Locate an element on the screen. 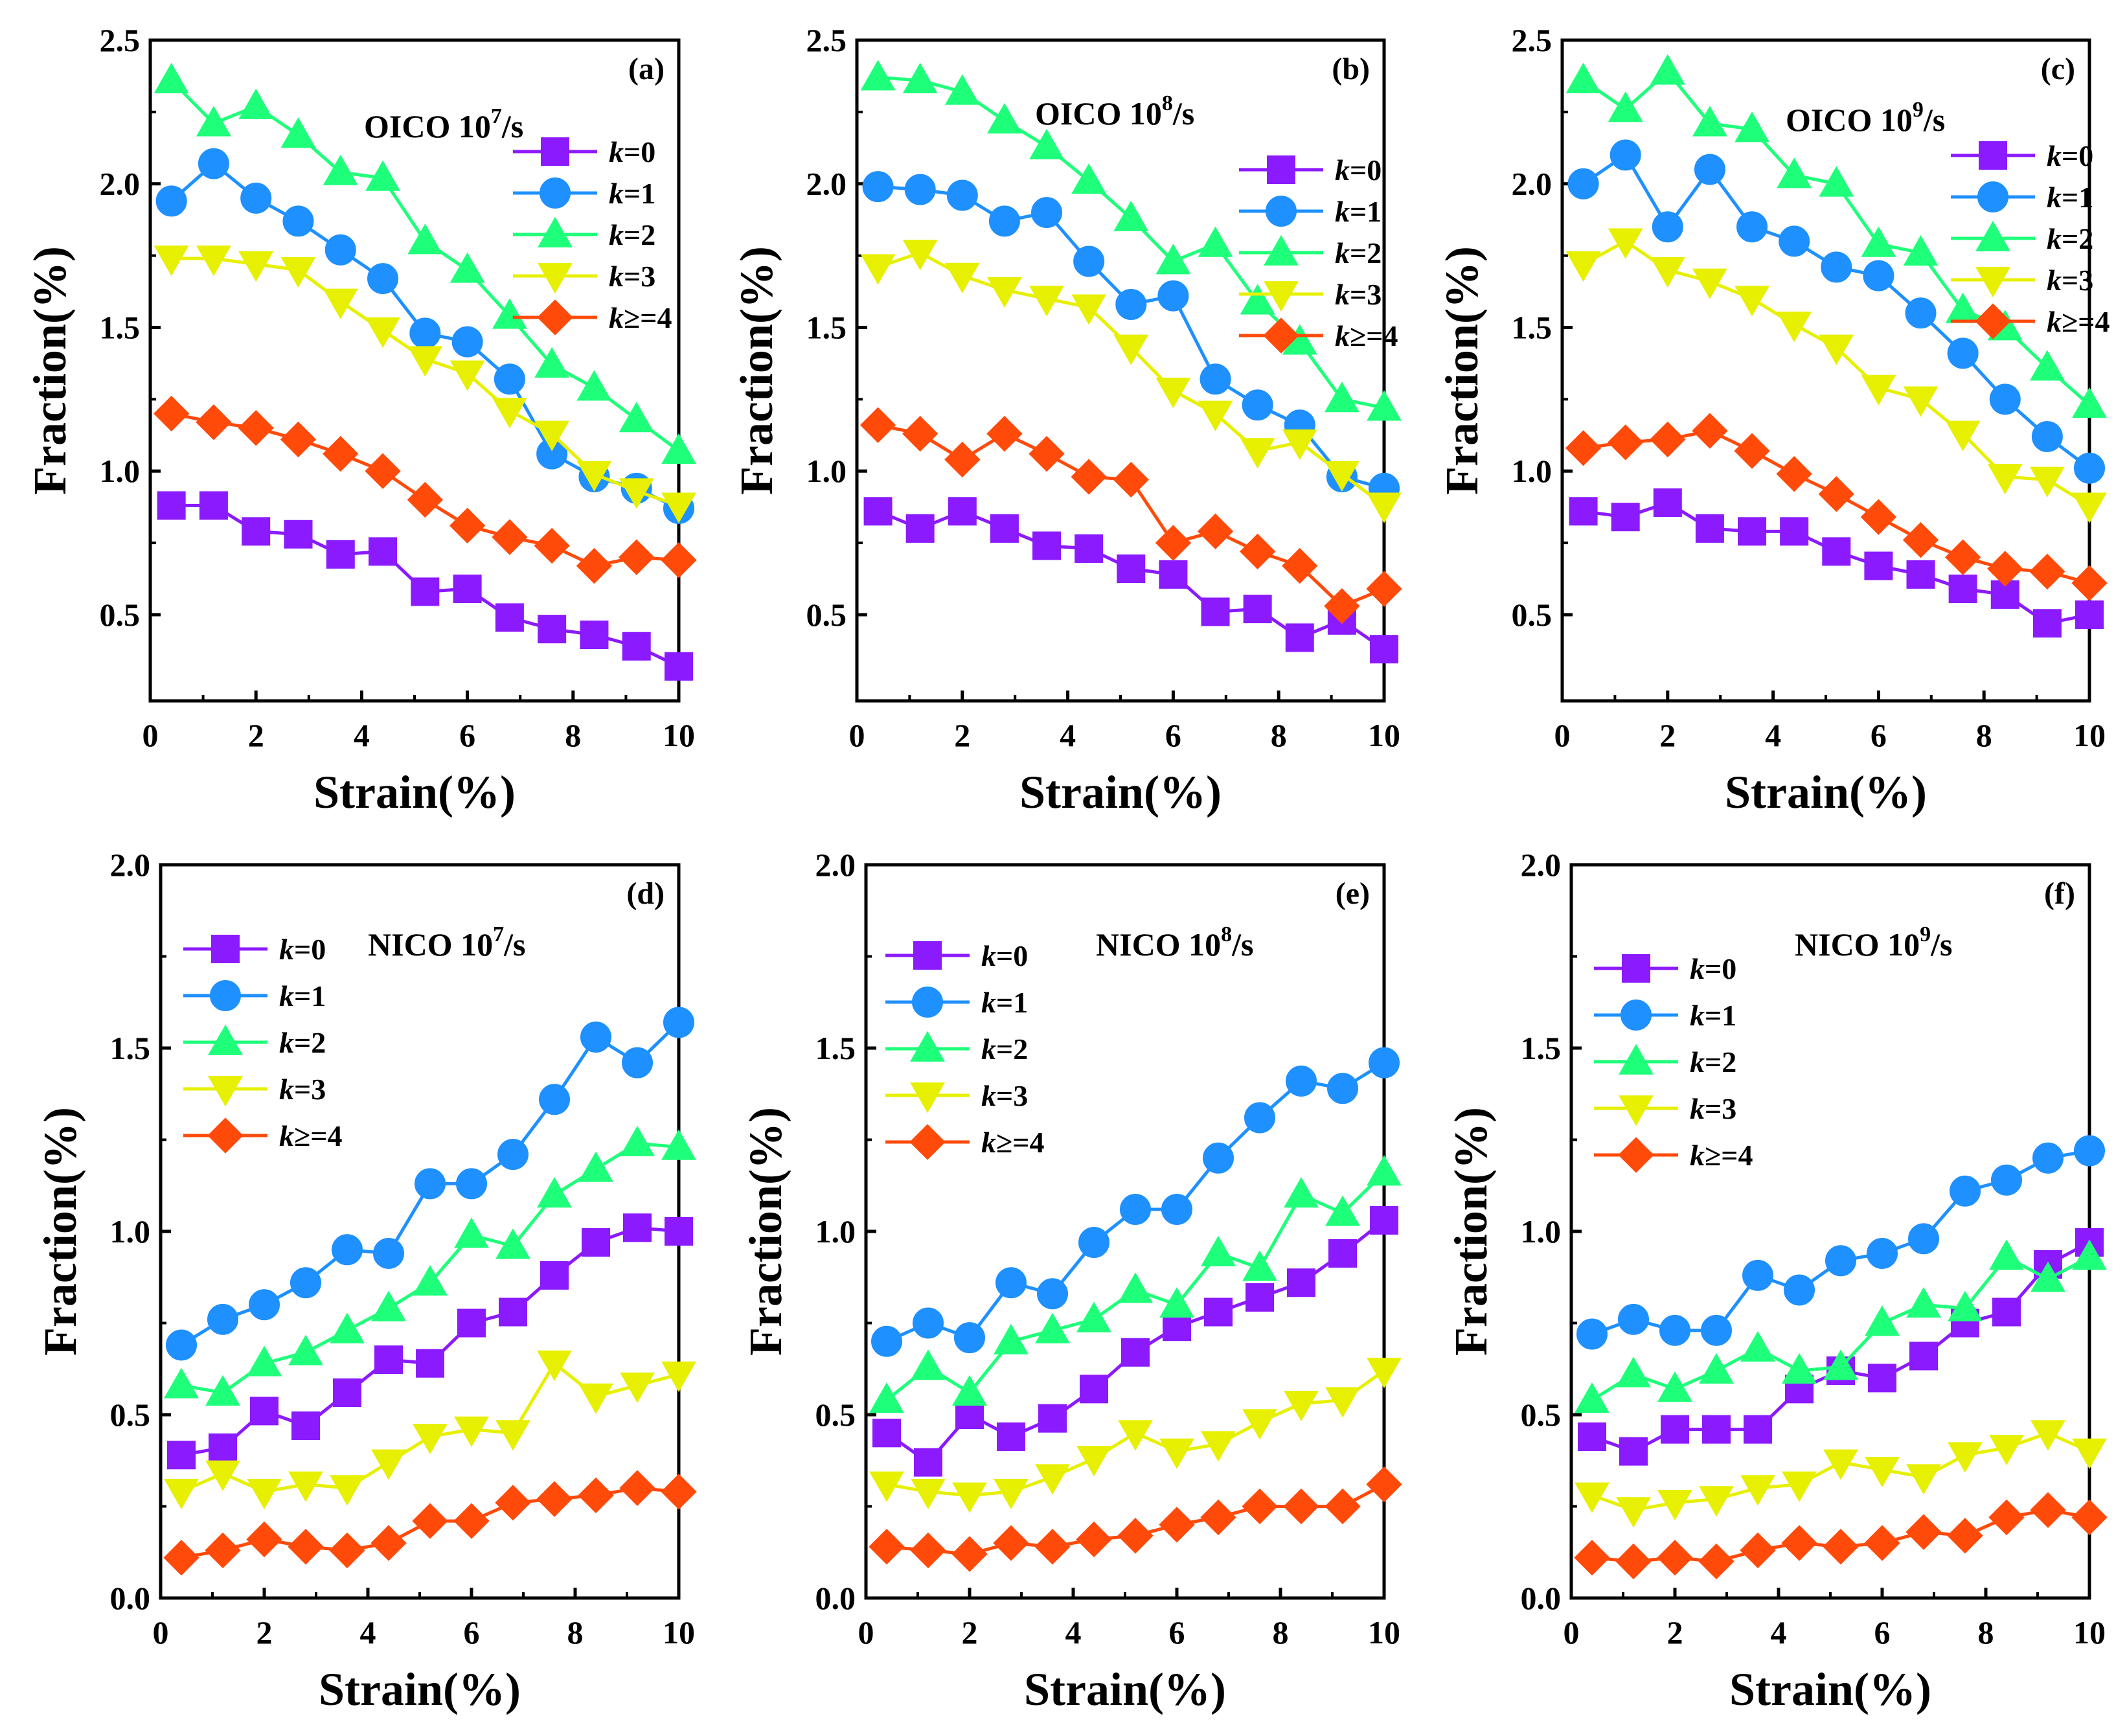 The width and height of the screenshot is (2127, 1736). title-material: OICO is located at coordinates (411, 126).